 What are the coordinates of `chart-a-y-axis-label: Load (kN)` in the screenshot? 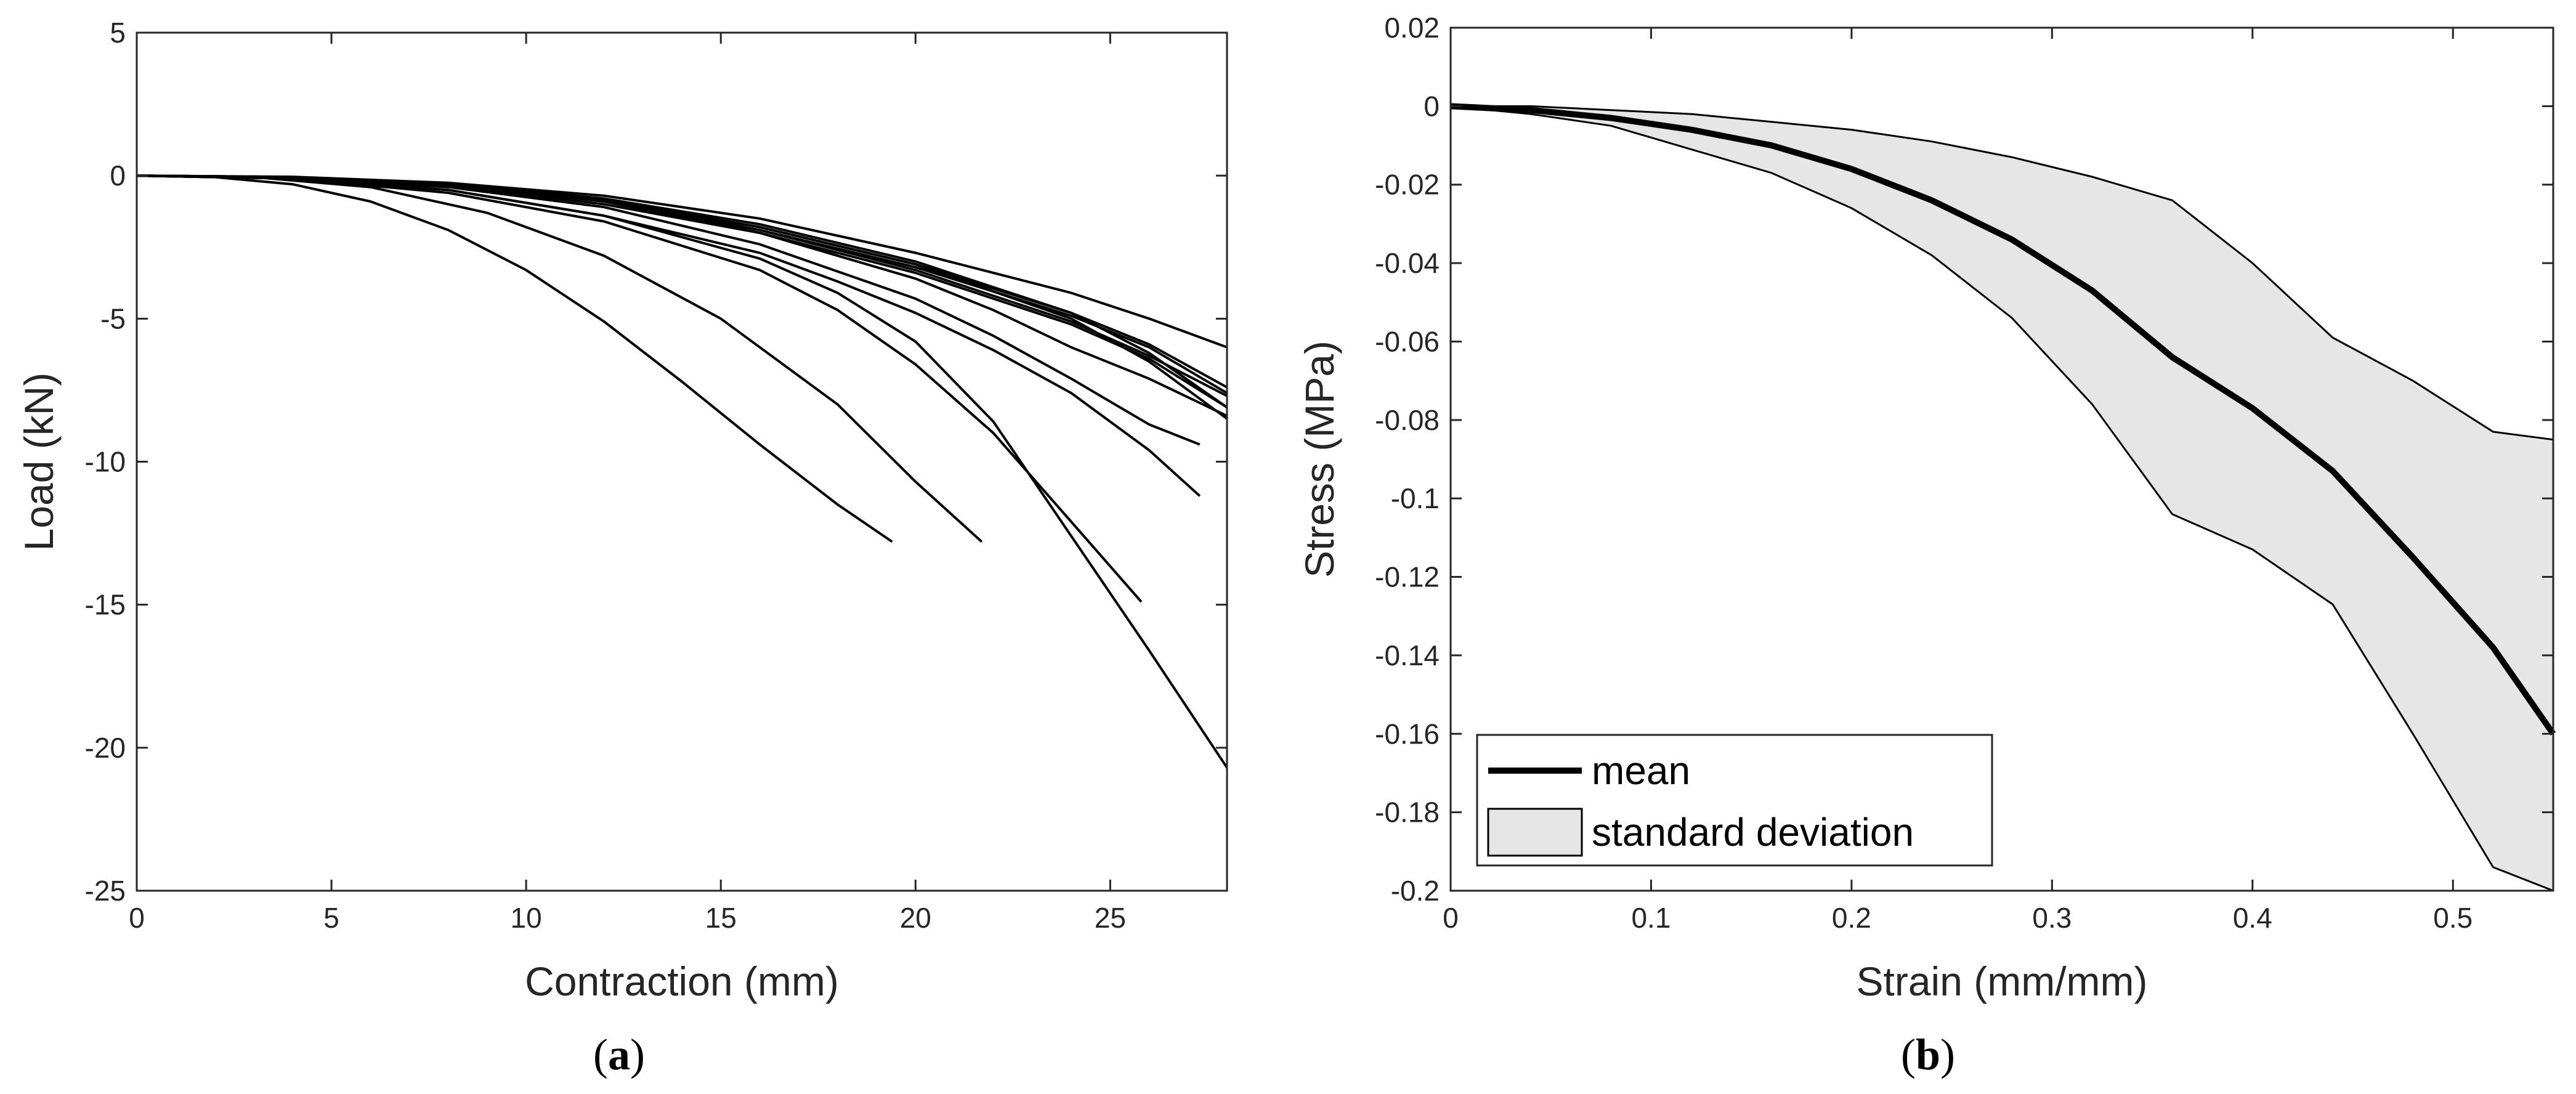 It's located at (39, 462).